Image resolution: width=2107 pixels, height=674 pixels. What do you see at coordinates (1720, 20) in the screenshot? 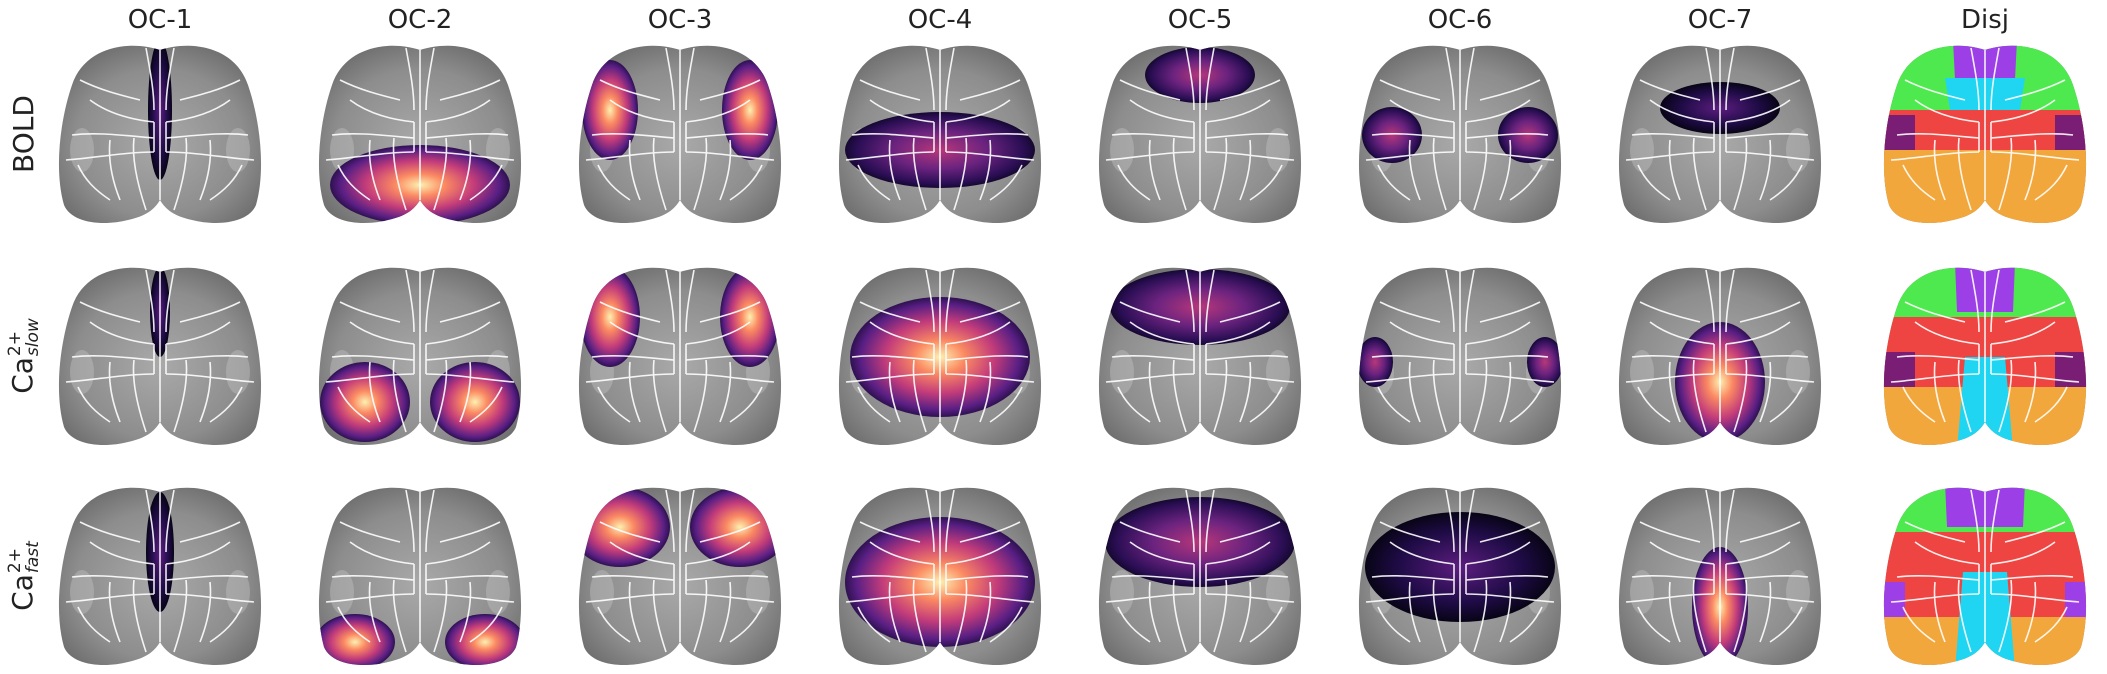
I see `column-title: OC-7` at bounding box center [1720, 20].